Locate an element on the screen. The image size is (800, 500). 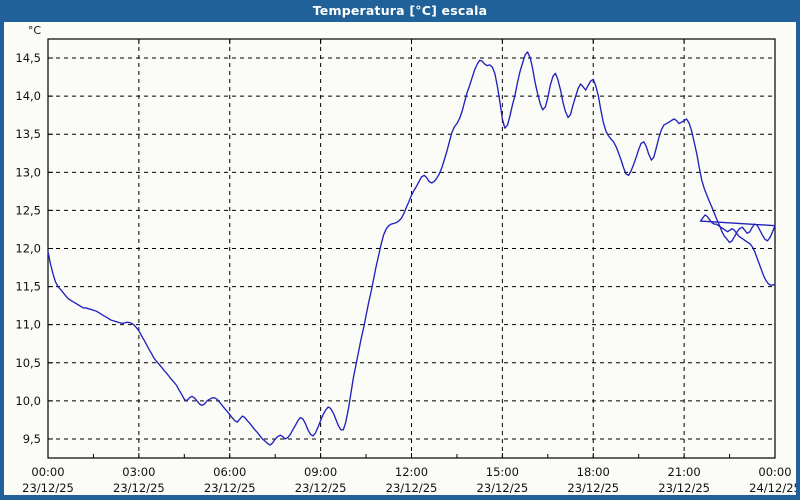
y-axis-tick-label: 12,5 is located at coordinates (28, 210).